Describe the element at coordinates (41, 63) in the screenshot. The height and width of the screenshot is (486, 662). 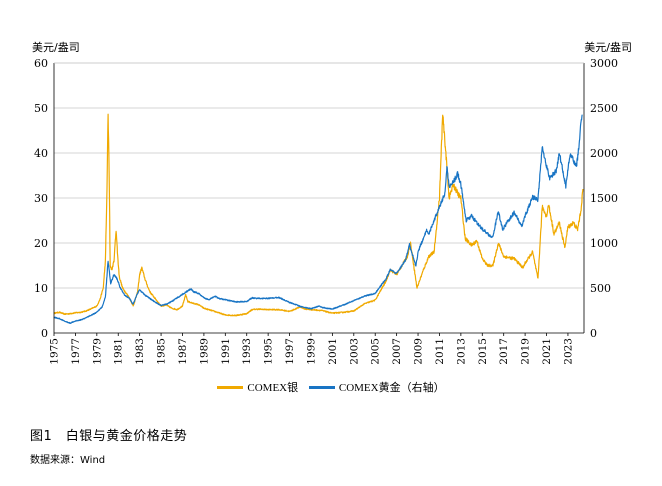
I see `left-tick-label-60: 60` at that location.